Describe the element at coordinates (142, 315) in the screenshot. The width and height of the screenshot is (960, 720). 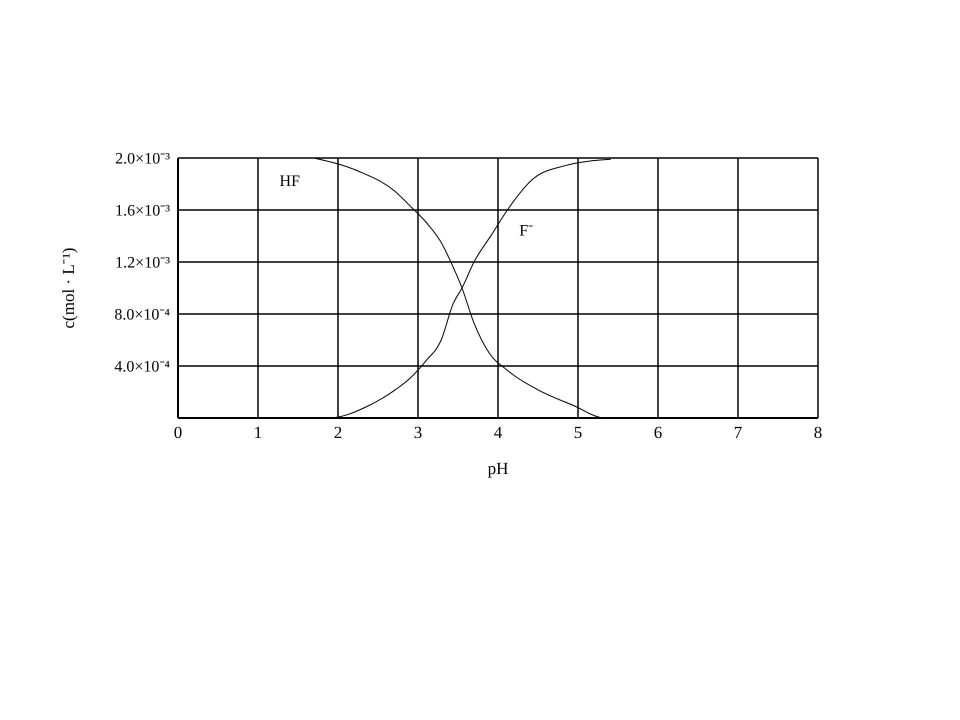
I see `y-tick-label: 8.0×10⁻⁴` at that location.